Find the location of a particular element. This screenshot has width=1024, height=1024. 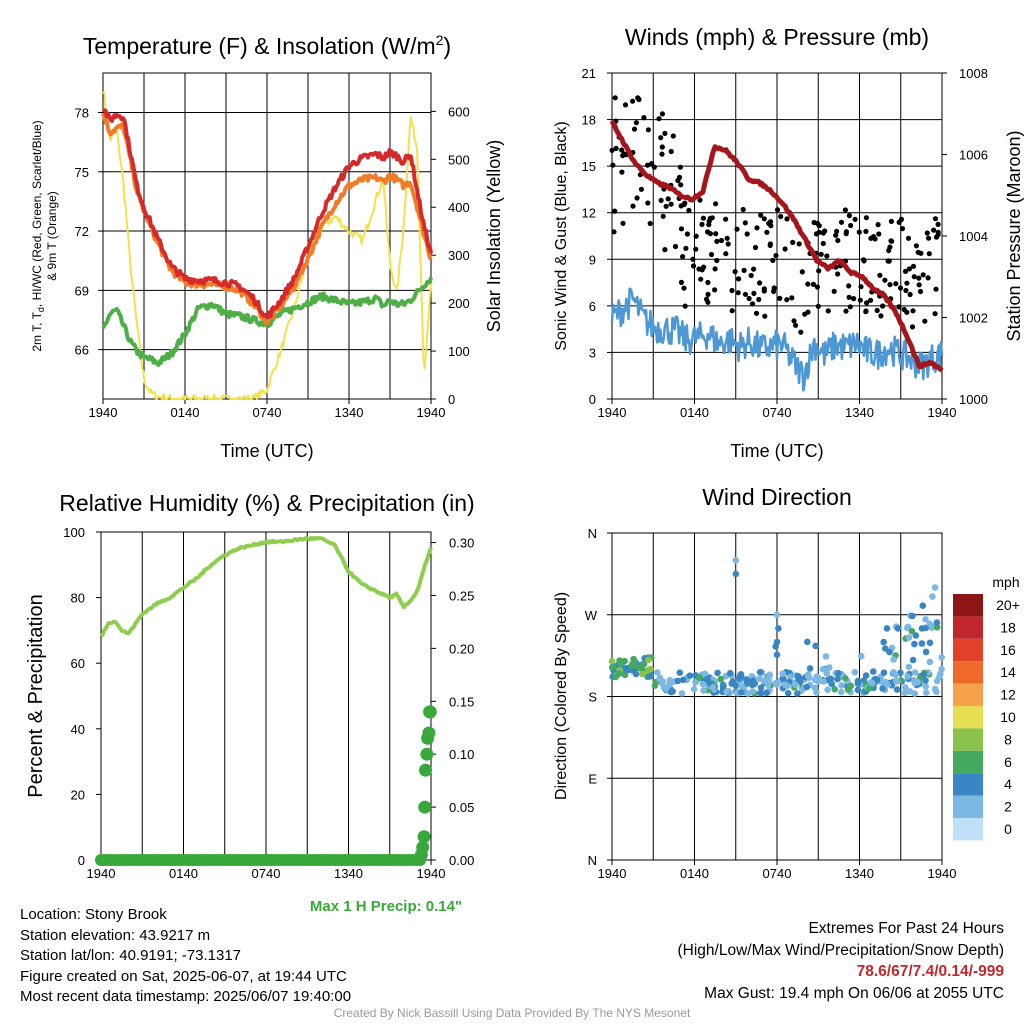

rh-panel-xtick-label: 0140 is located at coordinates (183, 873).